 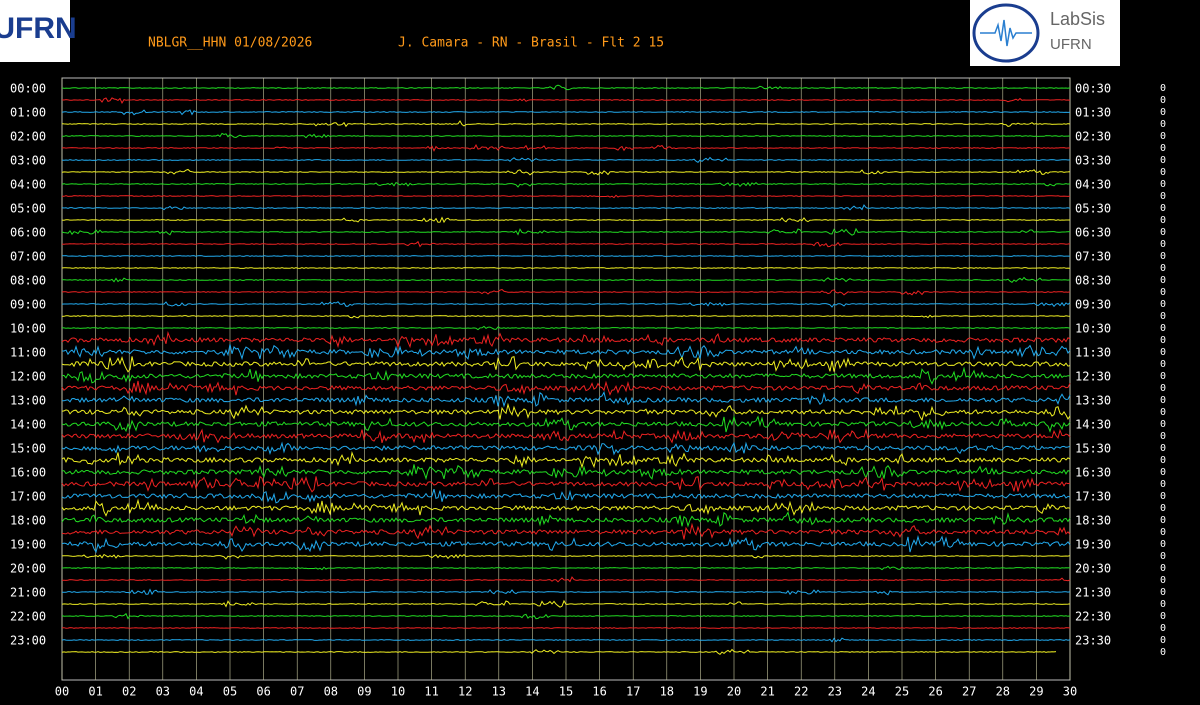 I want to click on hour-label: 20:00, so click(x=28, y=569).